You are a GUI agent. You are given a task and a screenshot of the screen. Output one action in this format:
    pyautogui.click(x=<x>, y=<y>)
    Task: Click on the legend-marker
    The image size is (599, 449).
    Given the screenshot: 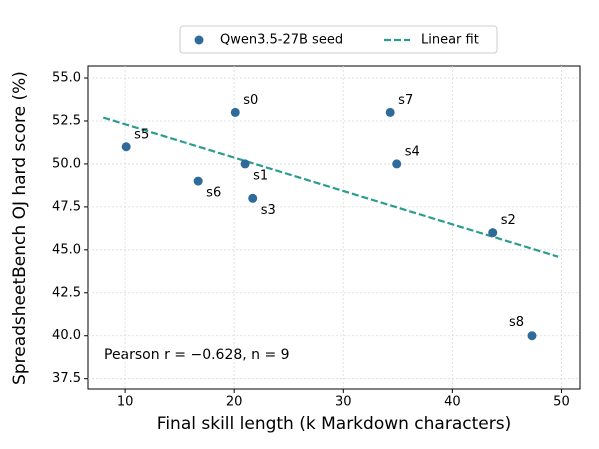 What is the action you would take?
    pyautogui.click(x=199, y=40)
    